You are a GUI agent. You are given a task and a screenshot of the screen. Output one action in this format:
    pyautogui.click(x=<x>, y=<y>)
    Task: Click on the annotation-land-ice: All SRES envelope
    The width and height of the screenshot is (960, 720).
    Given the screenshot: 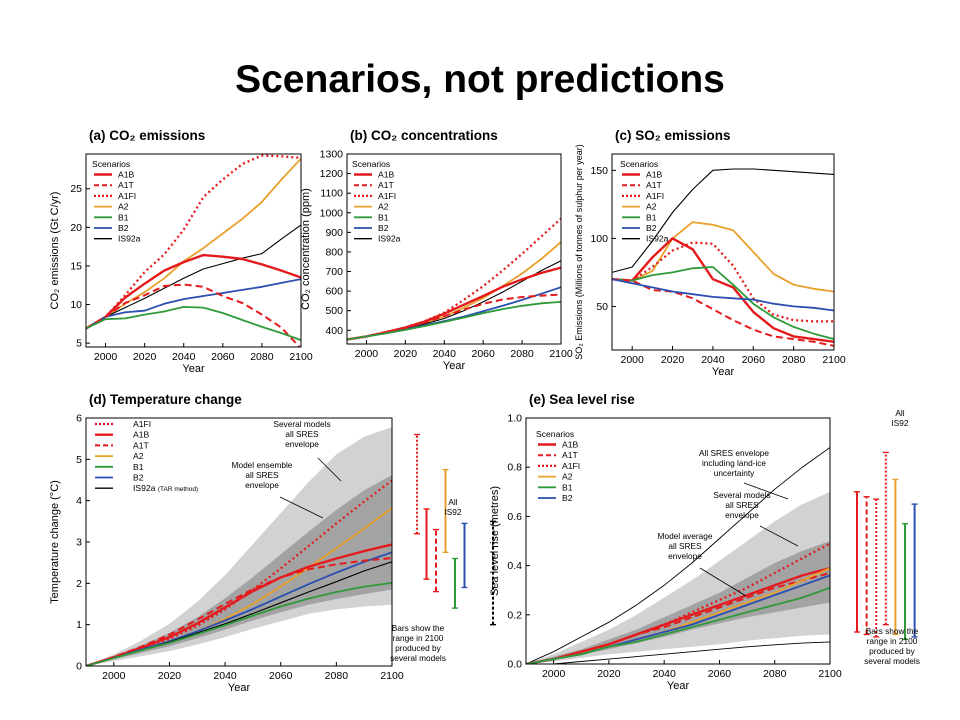 What is the action you would take?
    pyautogui.click(x=734, y=453)
    